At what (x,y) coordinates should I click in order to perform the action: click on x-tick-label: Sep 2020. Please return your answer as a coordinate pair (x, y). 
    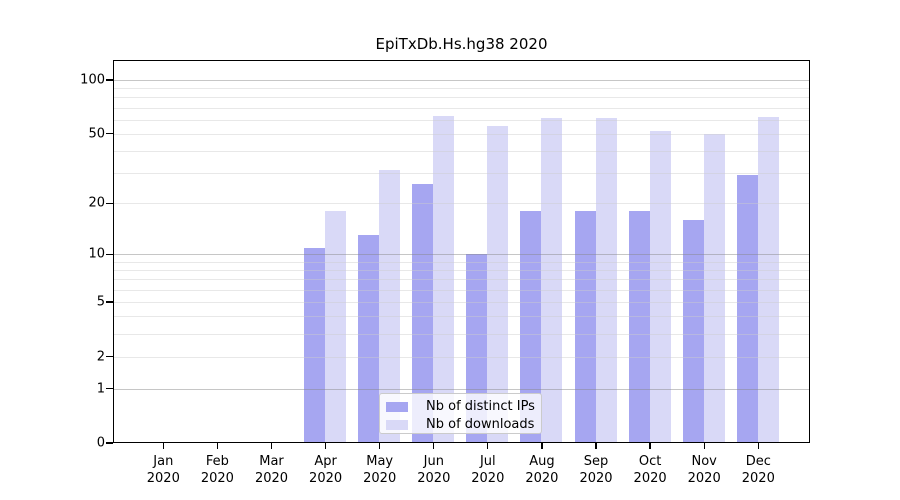
    Looking at the image, I should click on (596, 470).